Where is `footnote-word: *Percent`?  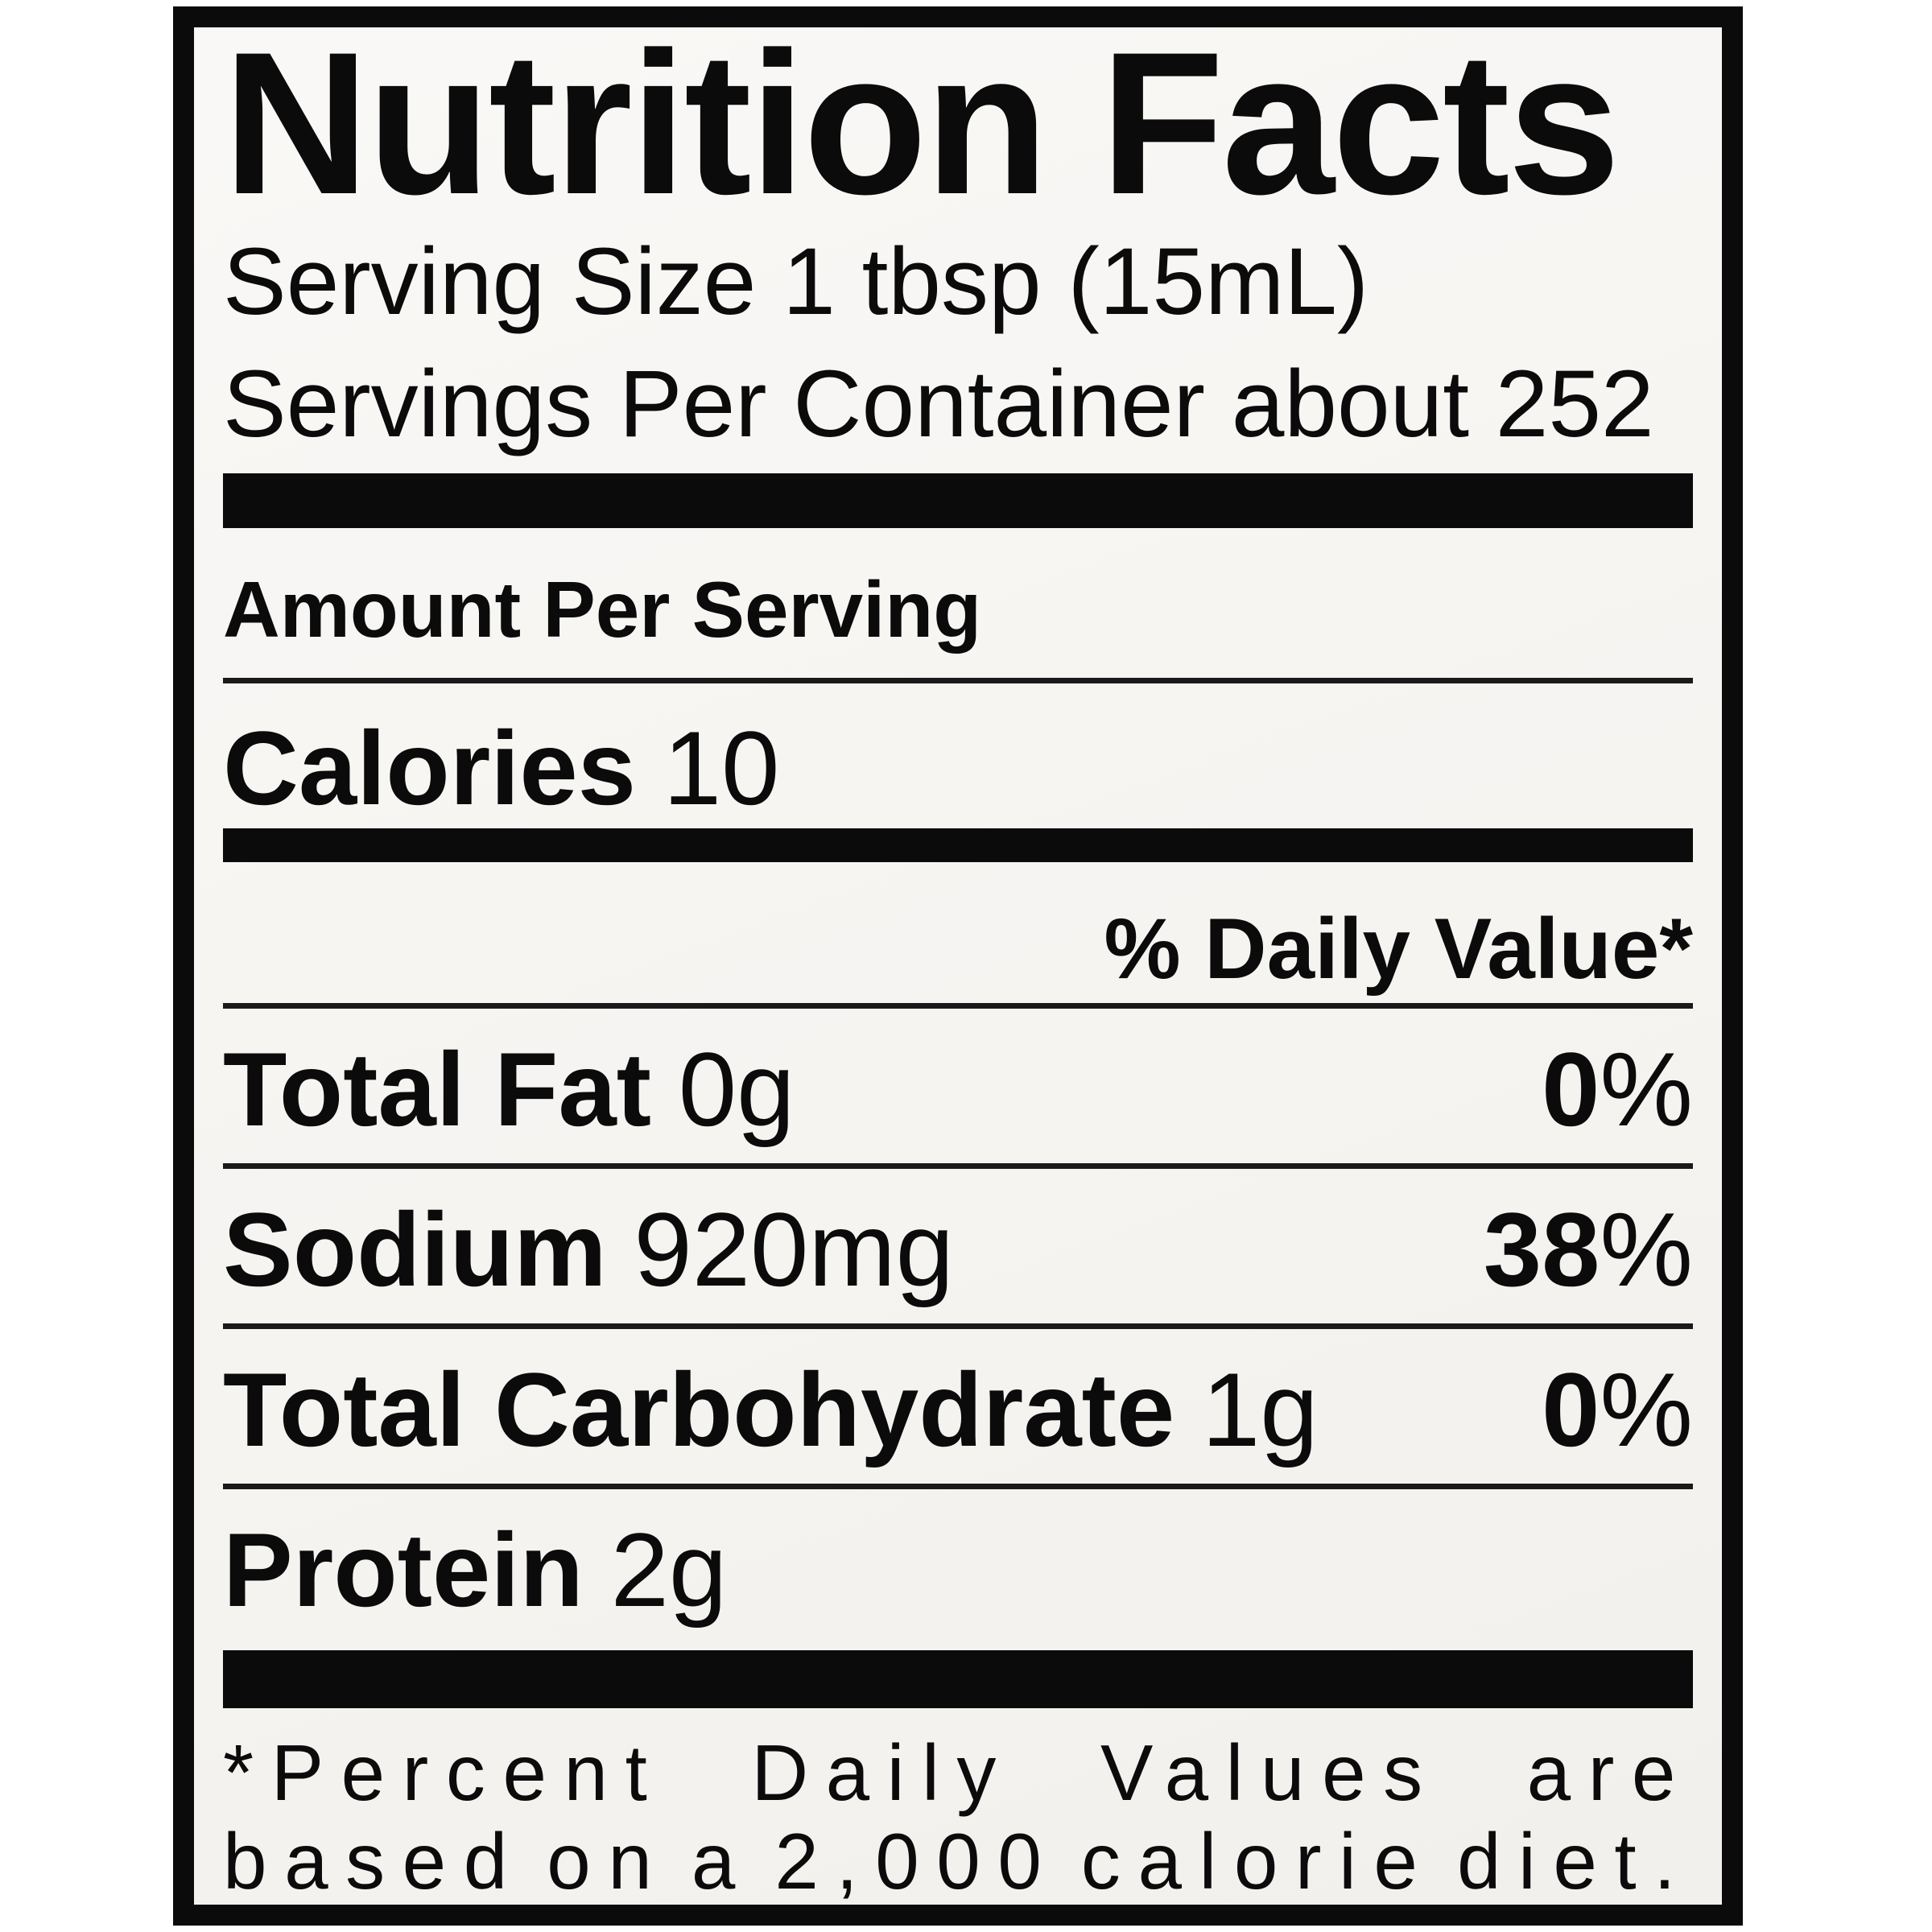
footnote-word: *Percent is located at coordinates (444, 1772).